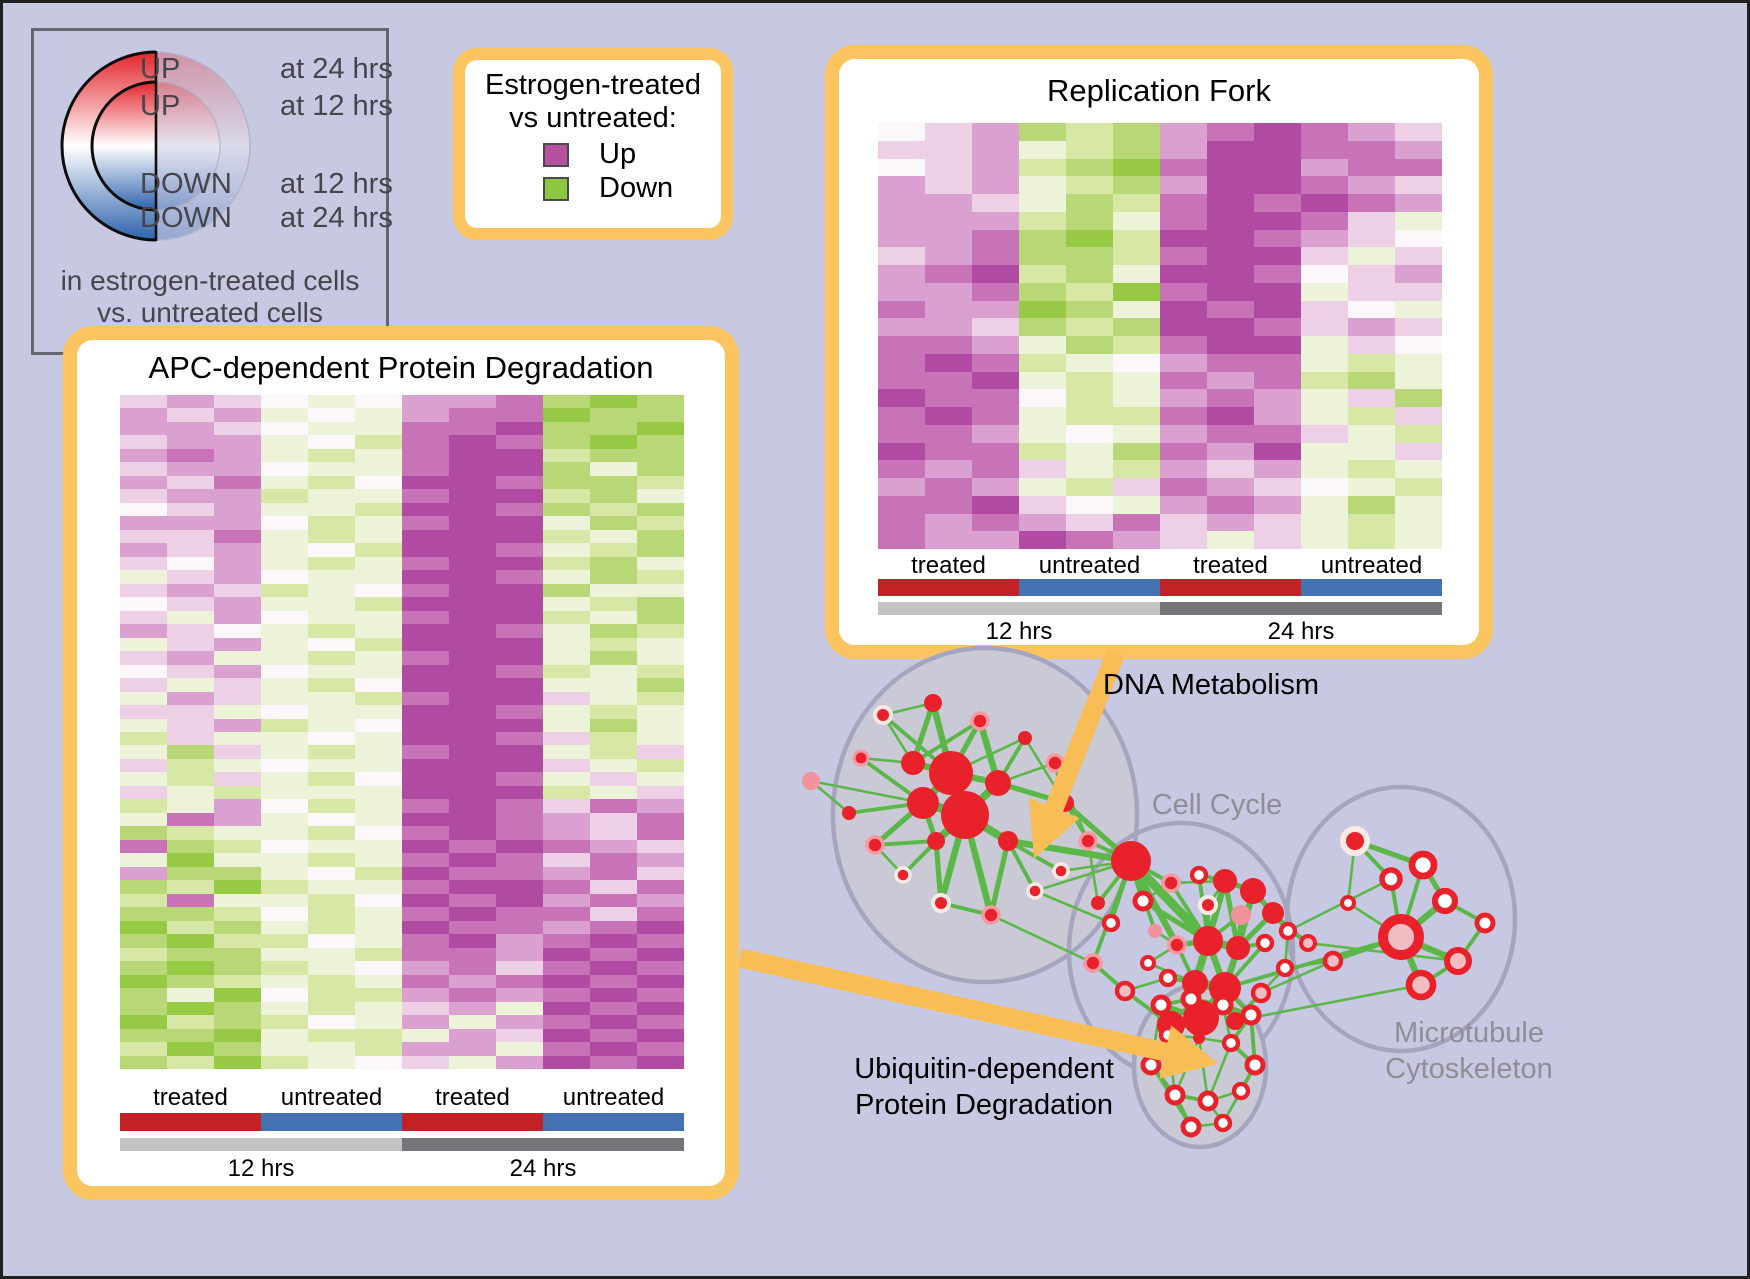 This screenshot has height=1279, width=1750. What do you see at coordinates (978, 864) in the screenshot?
I see `link-arrows` at bounding box center [978, 864].